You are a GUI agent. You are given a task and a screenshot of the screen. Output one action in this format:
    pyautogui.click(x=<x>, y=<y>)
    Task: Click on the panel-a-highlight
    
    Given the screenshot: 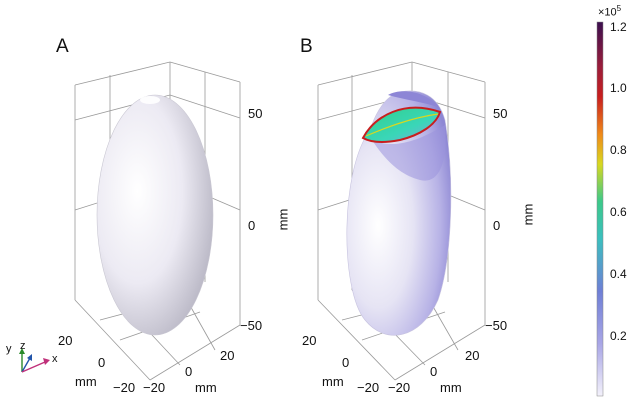 What is the action you would take?
    pyautogui.click(x=150, y=100)
    